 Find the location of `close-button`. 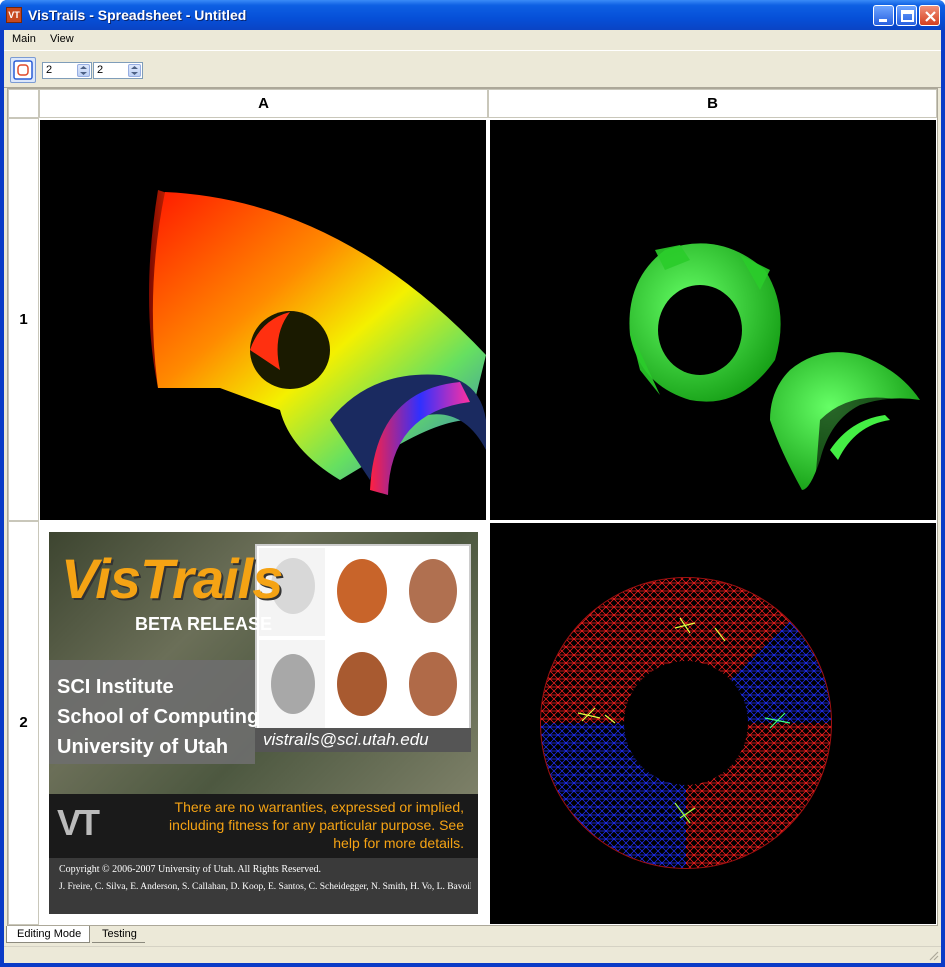

close-button is located at coordinates (929, 15).